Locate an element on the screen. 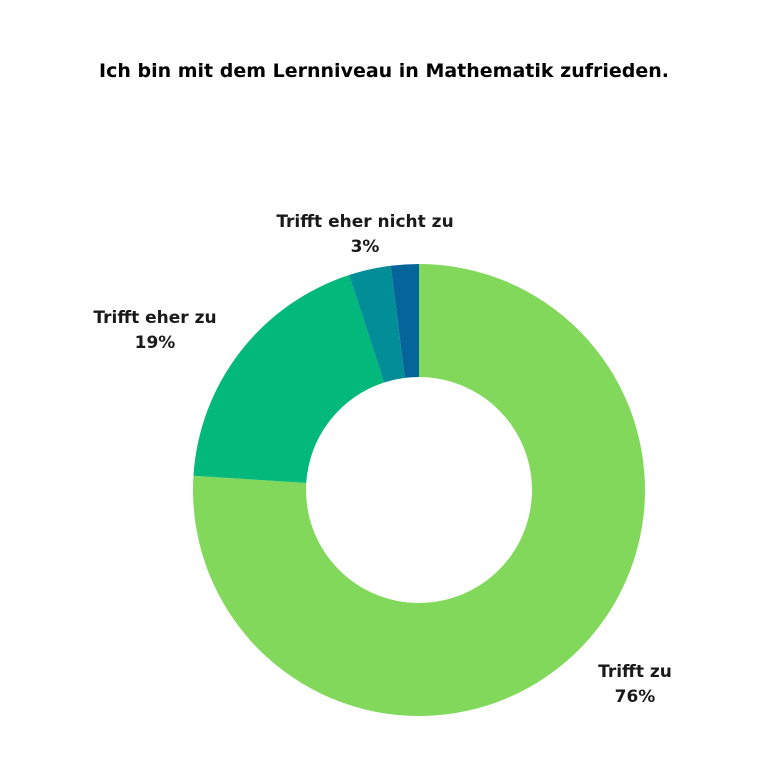 The height and width of the screenshot is (768, 768). slice-value-label: 76% is located at coordinates (635, 697).